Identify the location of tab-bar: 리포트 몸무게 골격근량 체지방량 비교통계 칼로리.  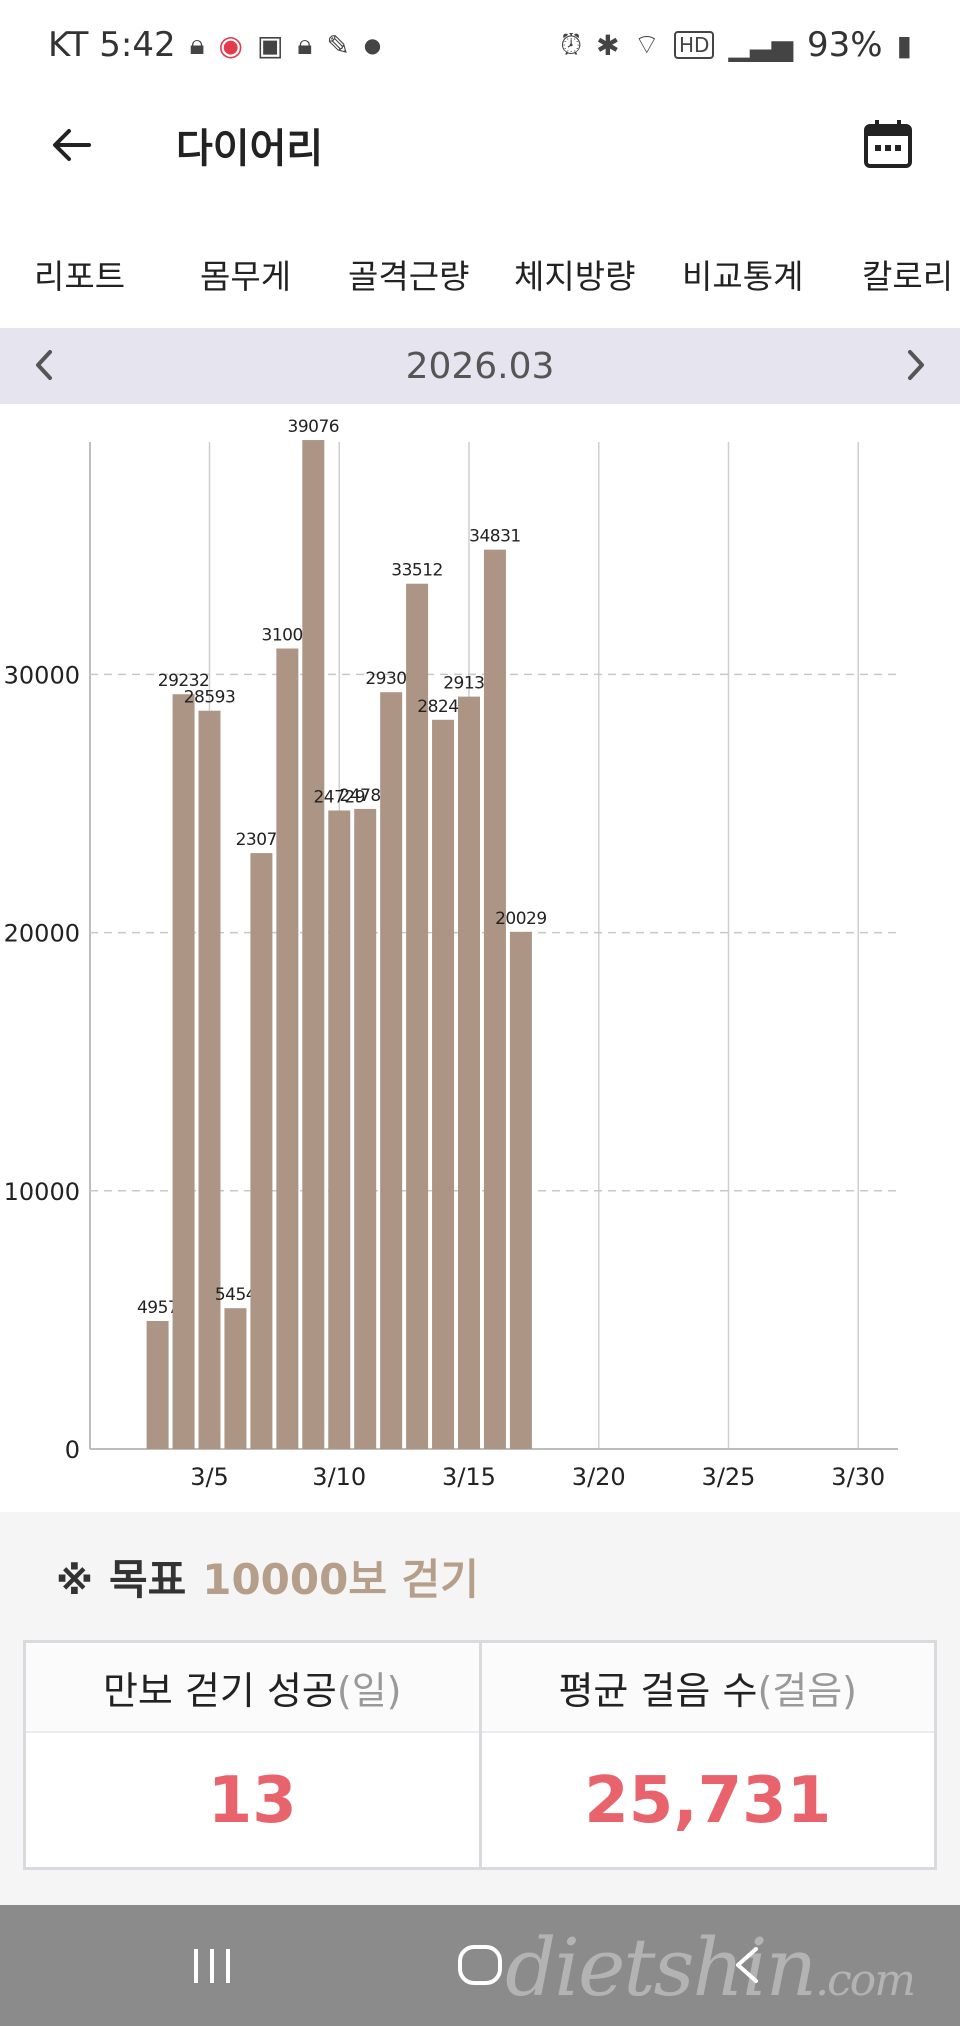
(480, 272).